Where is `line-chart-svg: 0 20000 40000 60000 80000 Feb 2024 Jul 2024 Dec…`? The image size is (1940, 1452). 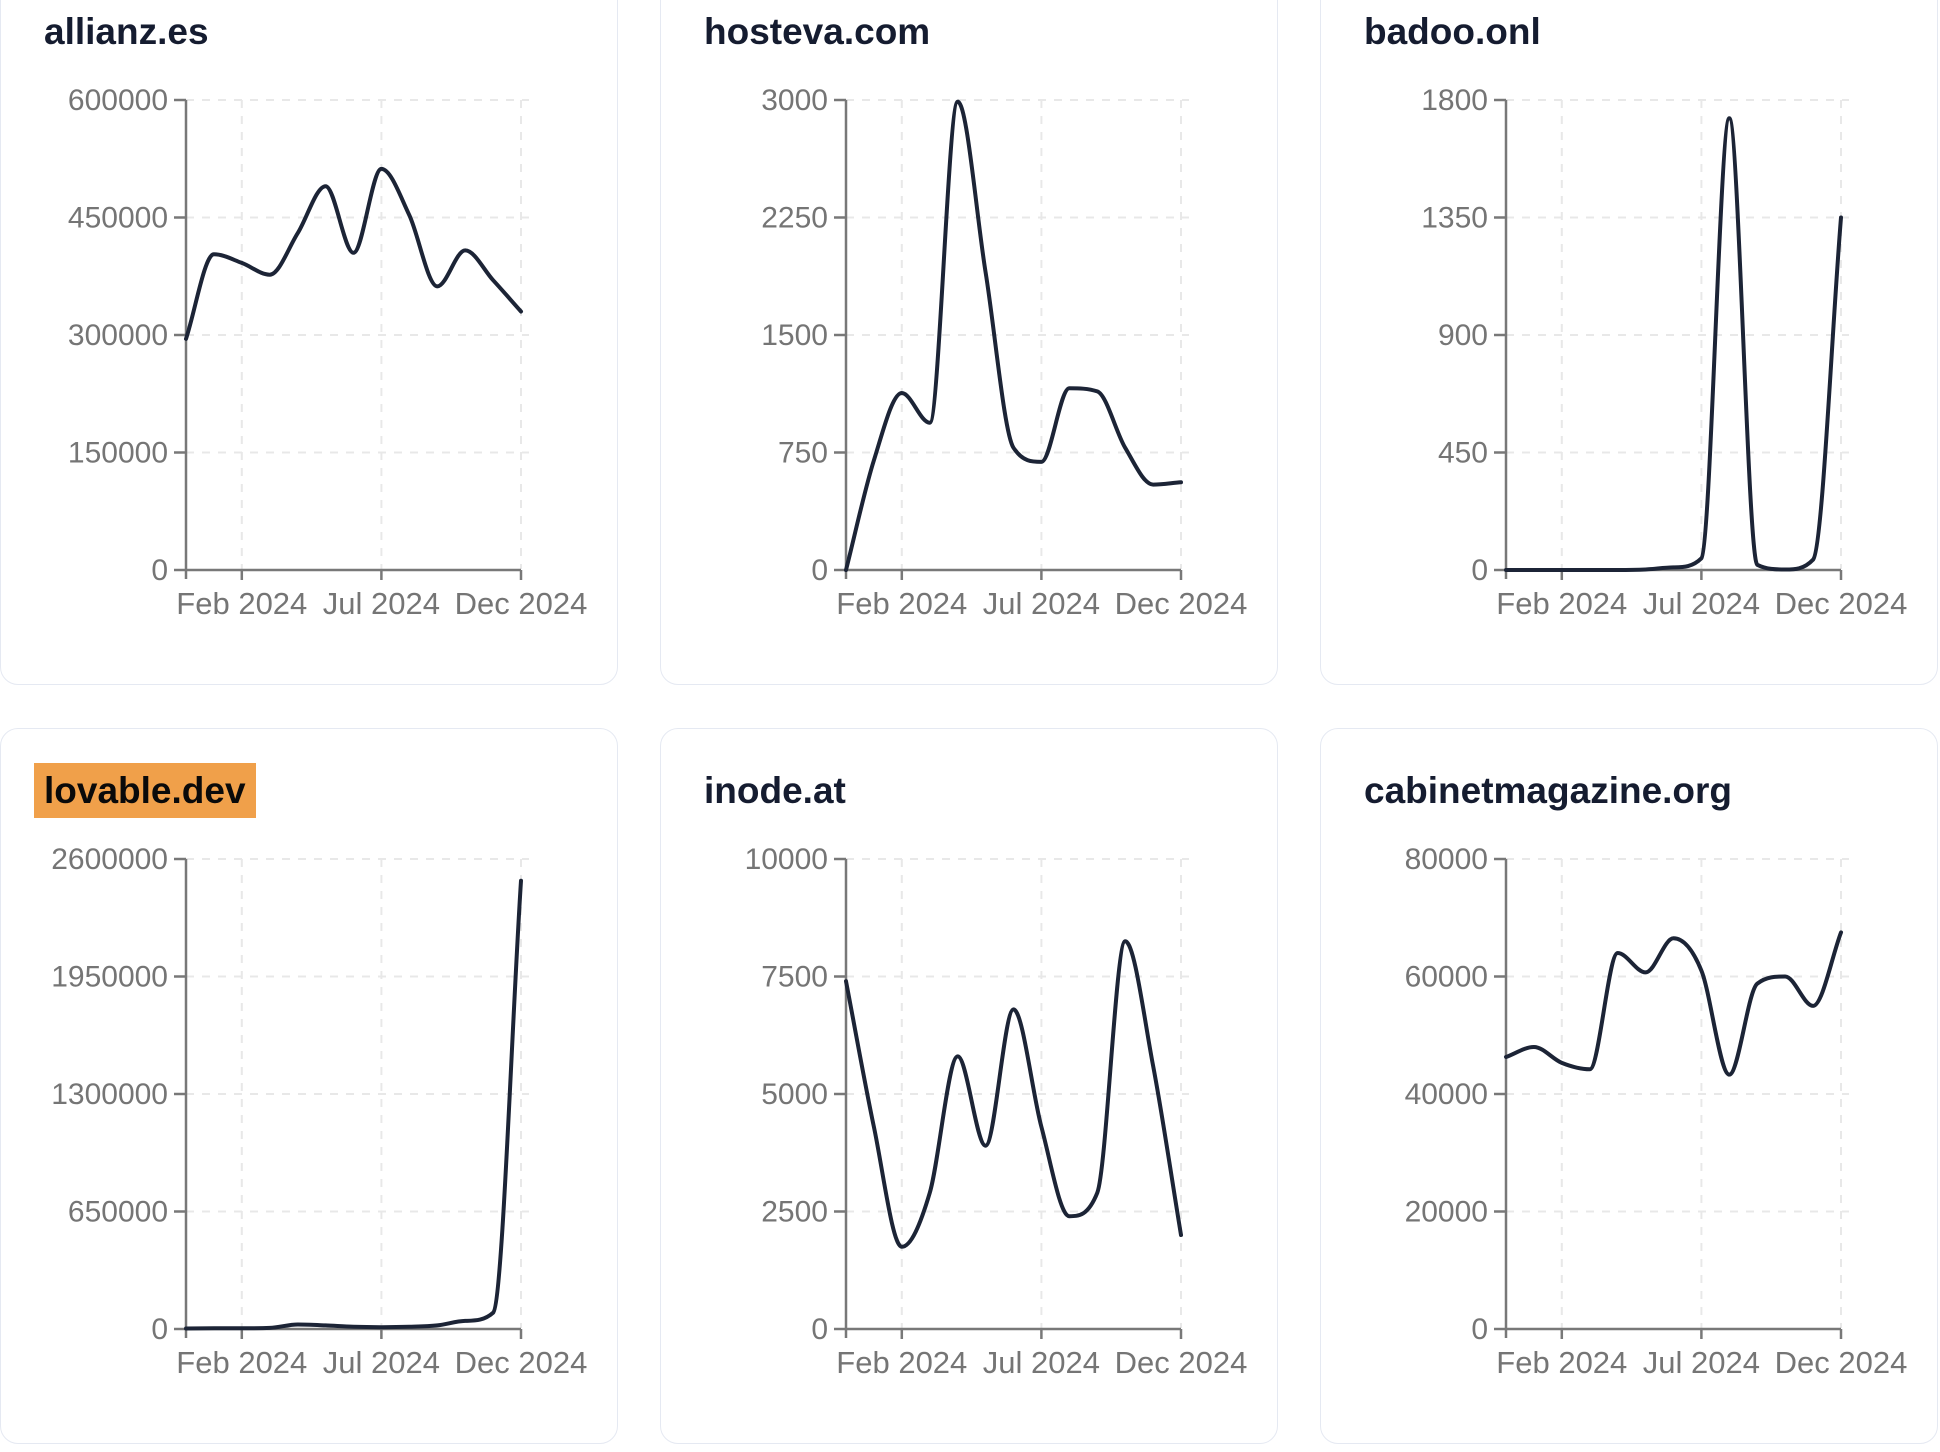
line-chart-svg: 0 20000 40000 60000 80000 Feb 2024 Jul 2024 Dec… is located at coordinates (1656, 1111).